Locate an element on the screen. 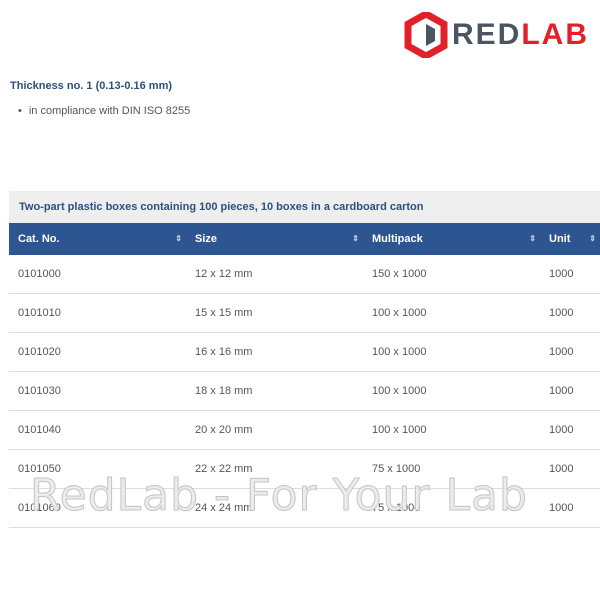  logo-text-lab: LAB is located at coordinates (555, 34).